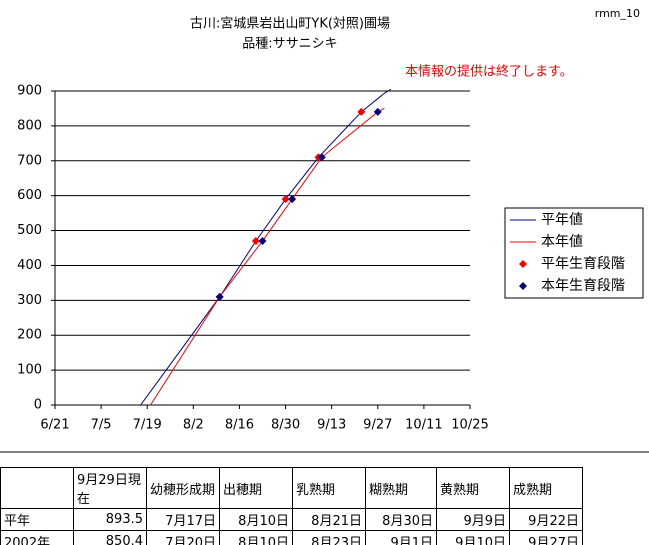 Image resolution: width=649 pixels, height=545 pixels. Describe the element at coordinates (38, 405) in the screenshot. I see `y-tick-label: 0` at that location.